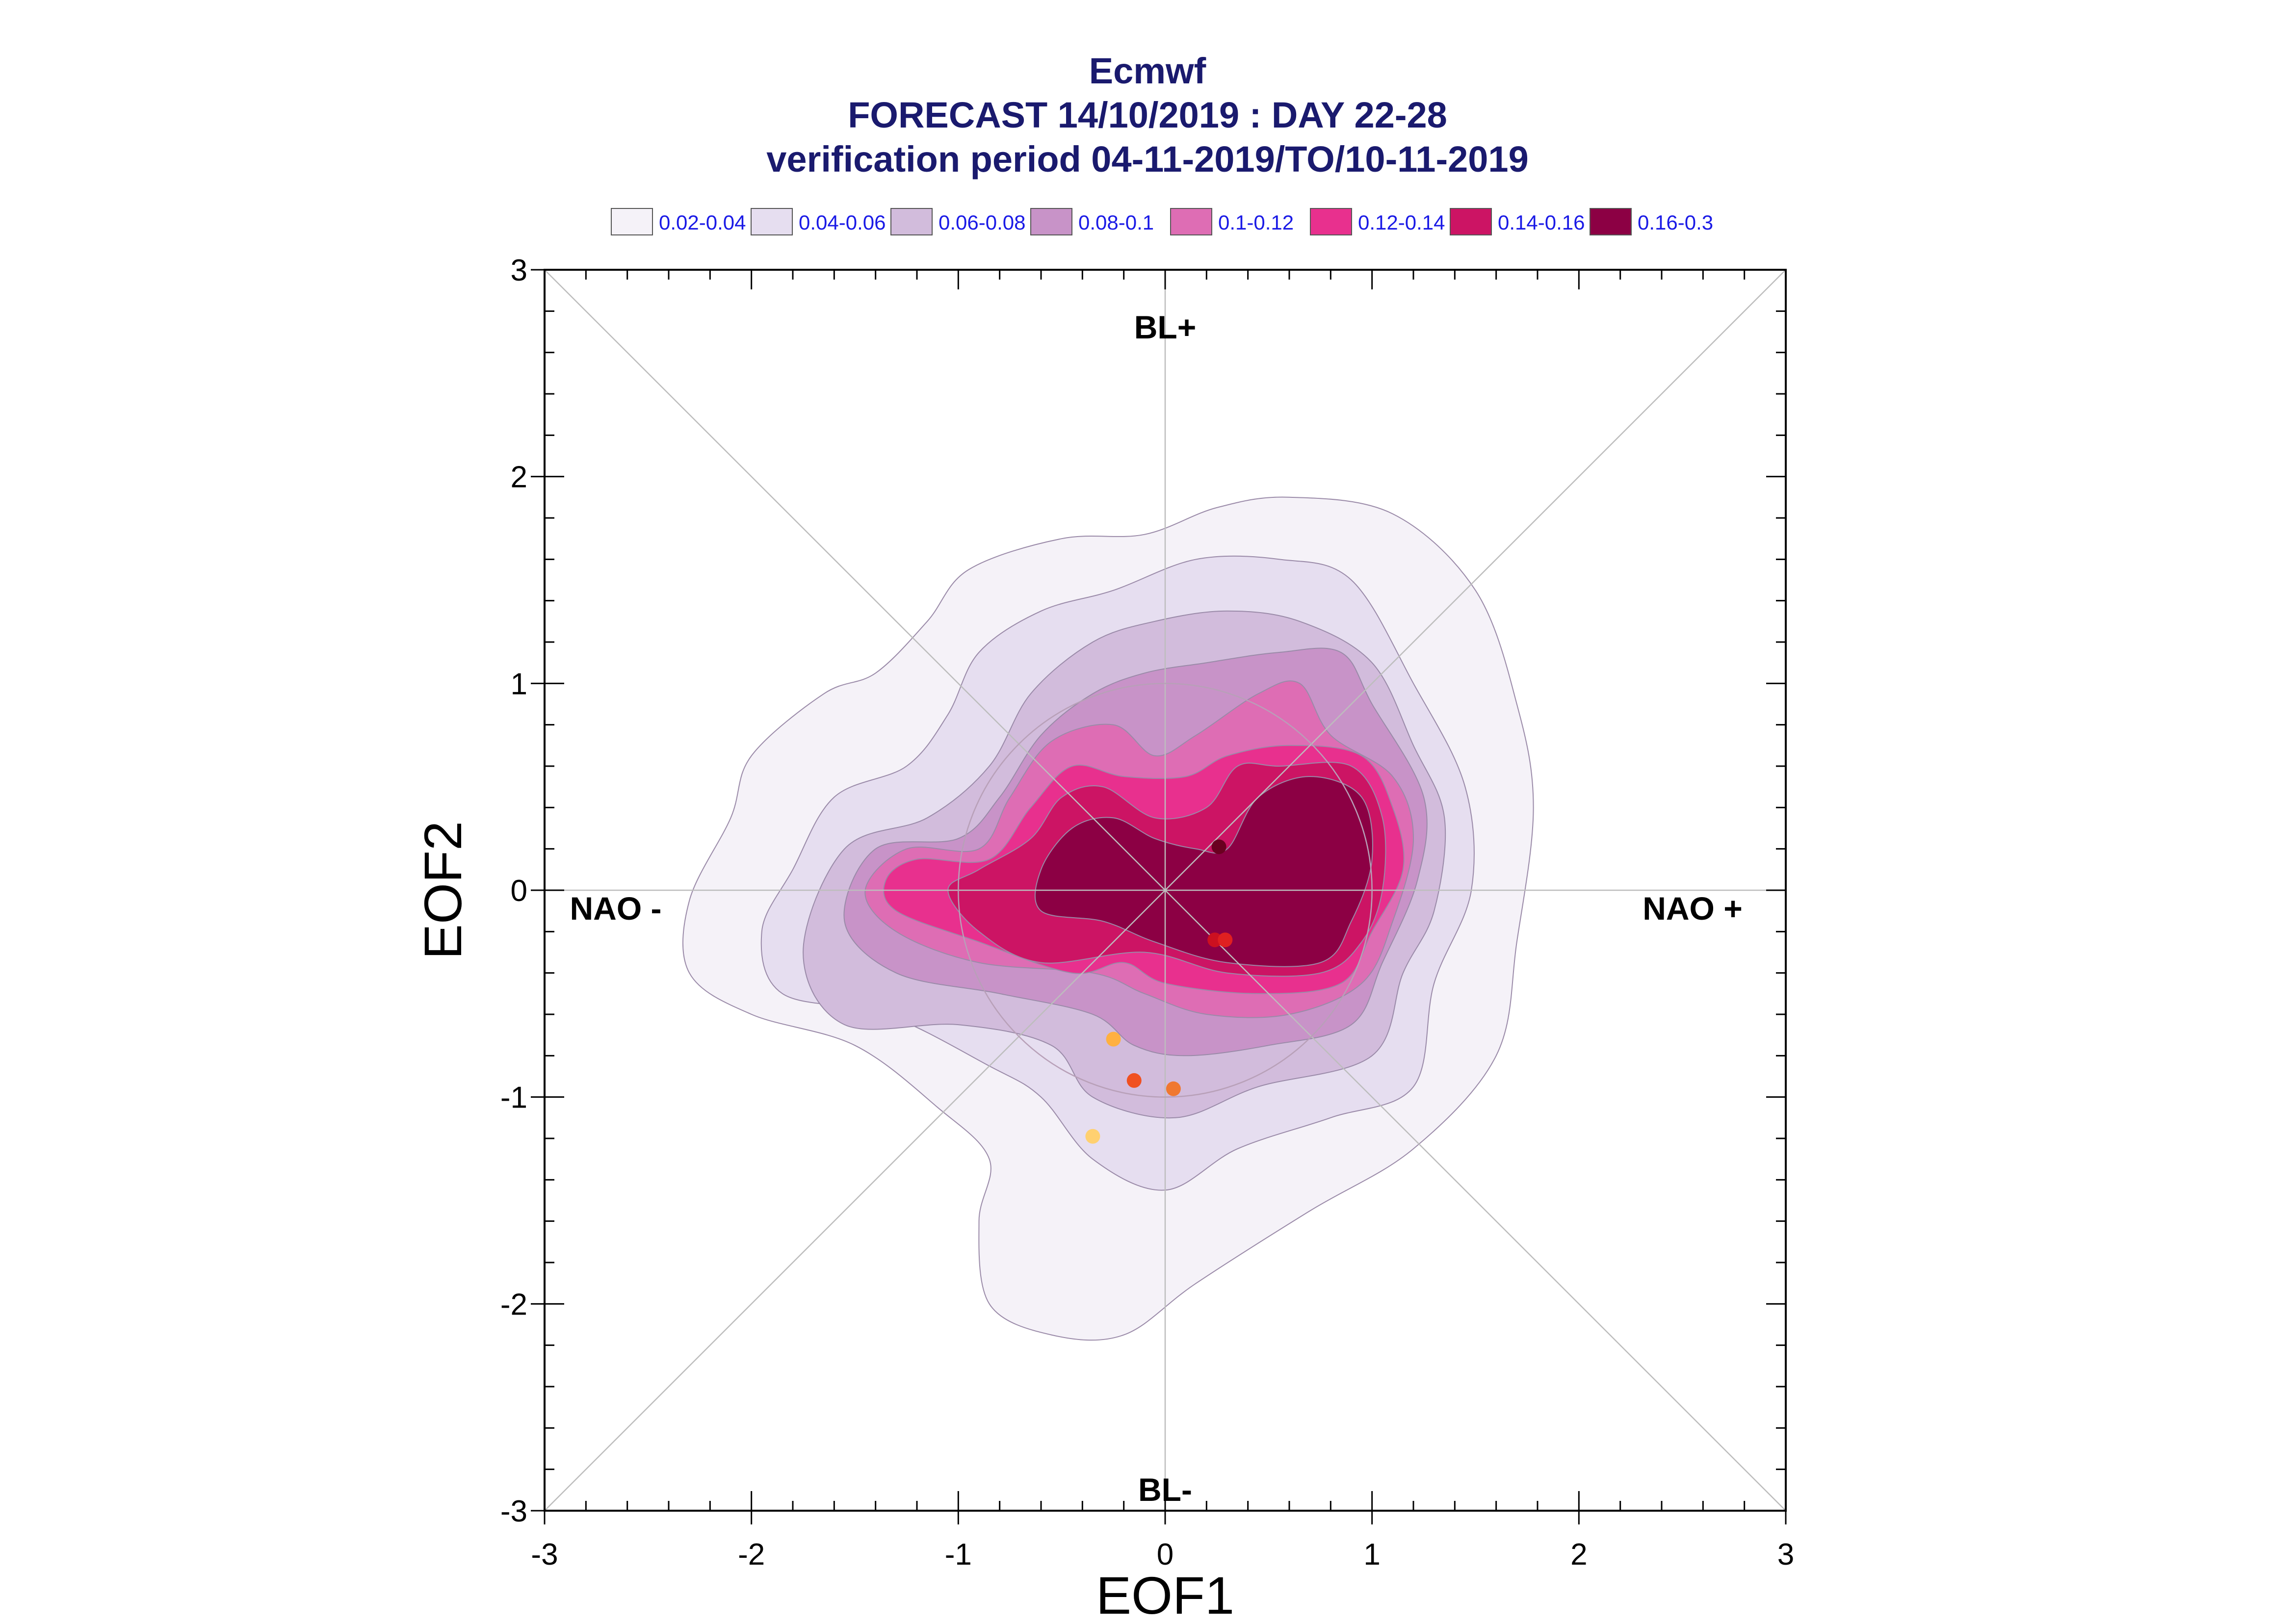  Describe the element at coordinates (1371, 1555) in the screenshot. I see `x-tick-label: 1` at that location.